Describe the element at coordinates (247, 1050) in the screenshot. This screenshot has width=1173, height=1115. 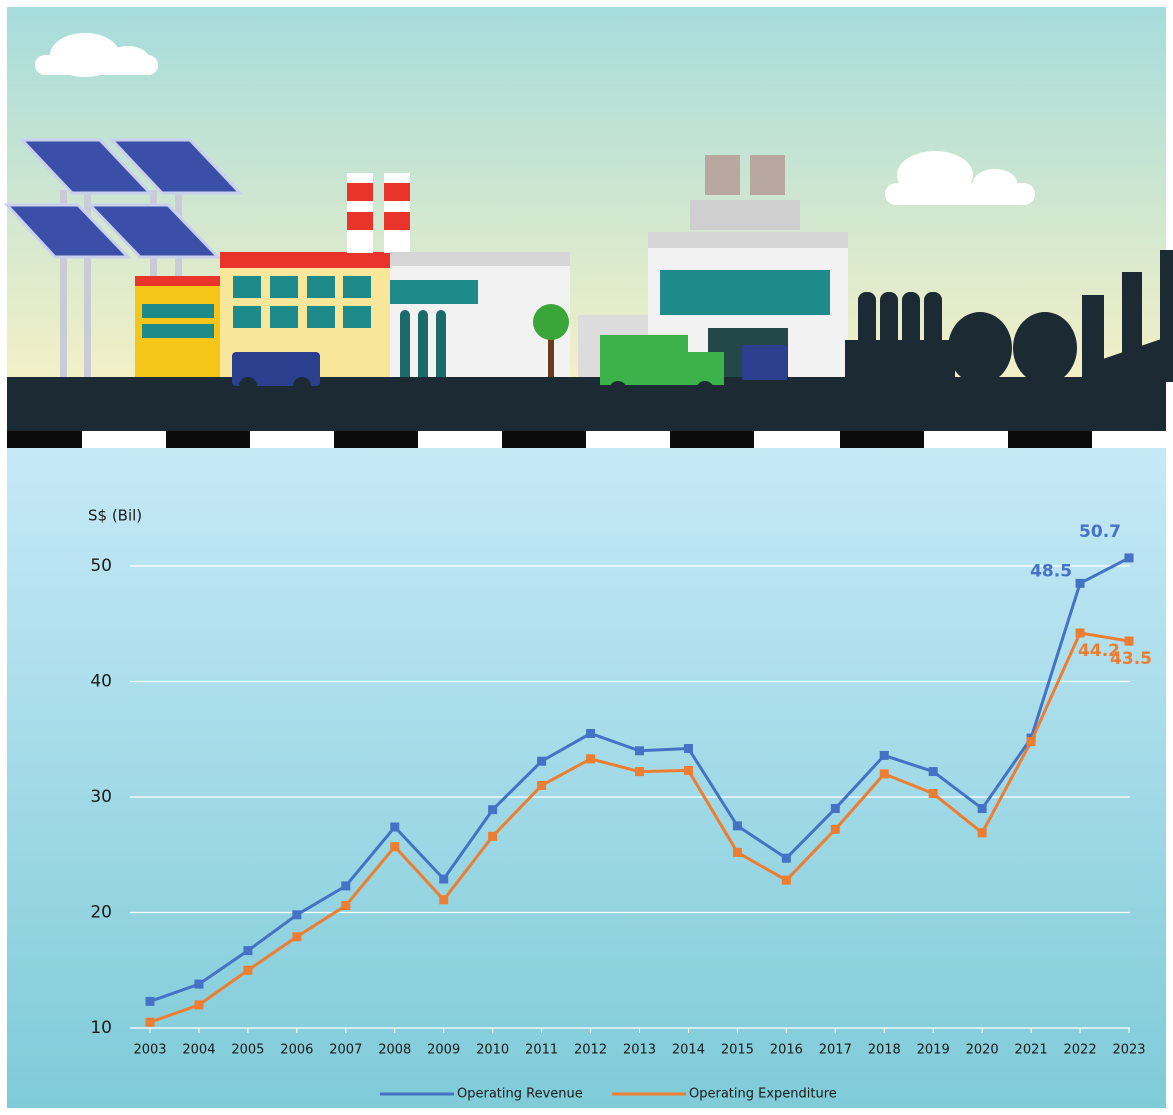
I see `x-tick-label: 2005` at that location.